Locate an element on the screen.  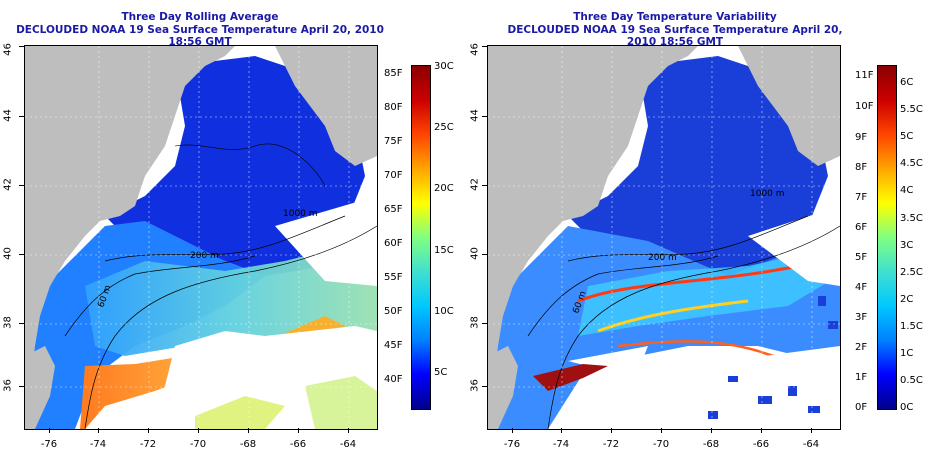
colorbar-f-label: 7F is located at coordinates (861, 197).